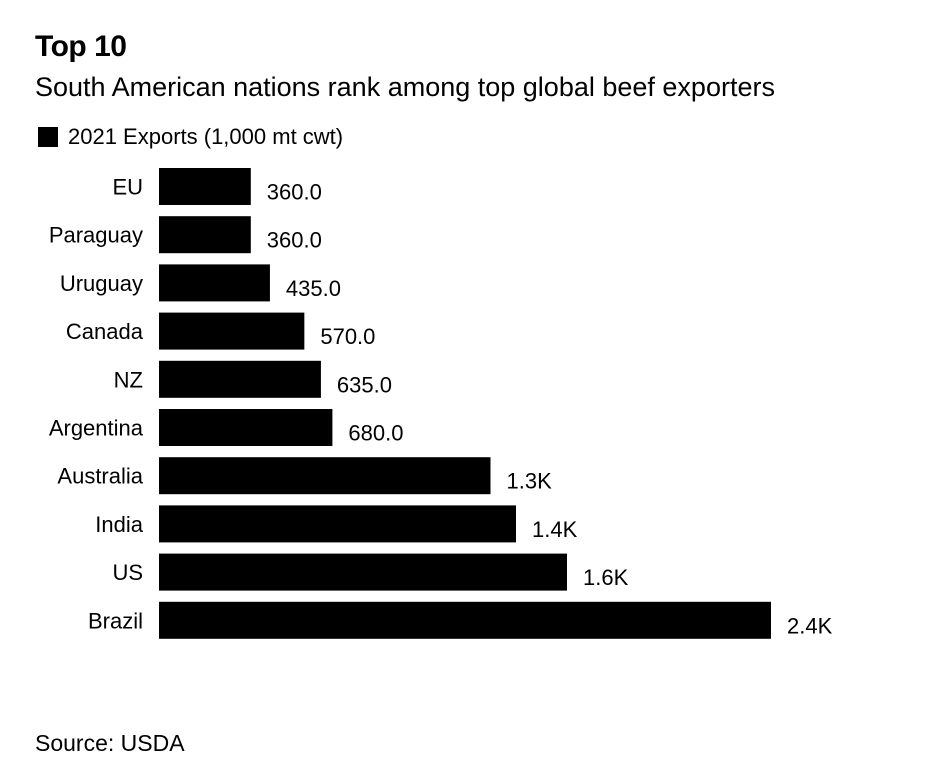 Image resolution: width=929 pixels, height=777 pixels. What do you see at coordinates (325, 476) in the screenshot?
I see `bar-australia` at bounding box center [325, 476].